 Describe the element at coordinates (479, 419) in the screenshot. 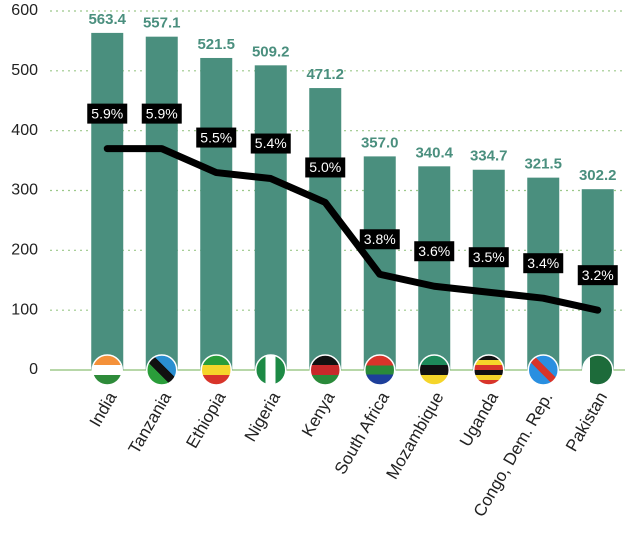

I see `x-tick-label: Uganda` at that location.